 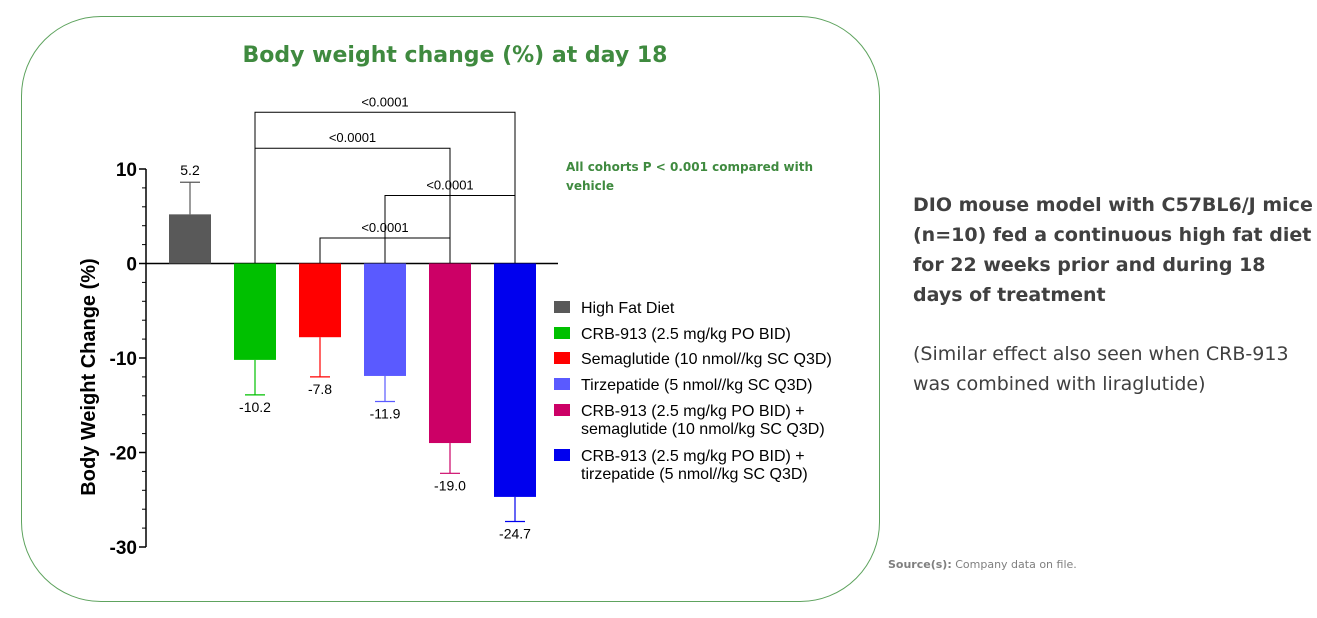 I want to click on y-tick-label: 10, so click(x=126, y=170).